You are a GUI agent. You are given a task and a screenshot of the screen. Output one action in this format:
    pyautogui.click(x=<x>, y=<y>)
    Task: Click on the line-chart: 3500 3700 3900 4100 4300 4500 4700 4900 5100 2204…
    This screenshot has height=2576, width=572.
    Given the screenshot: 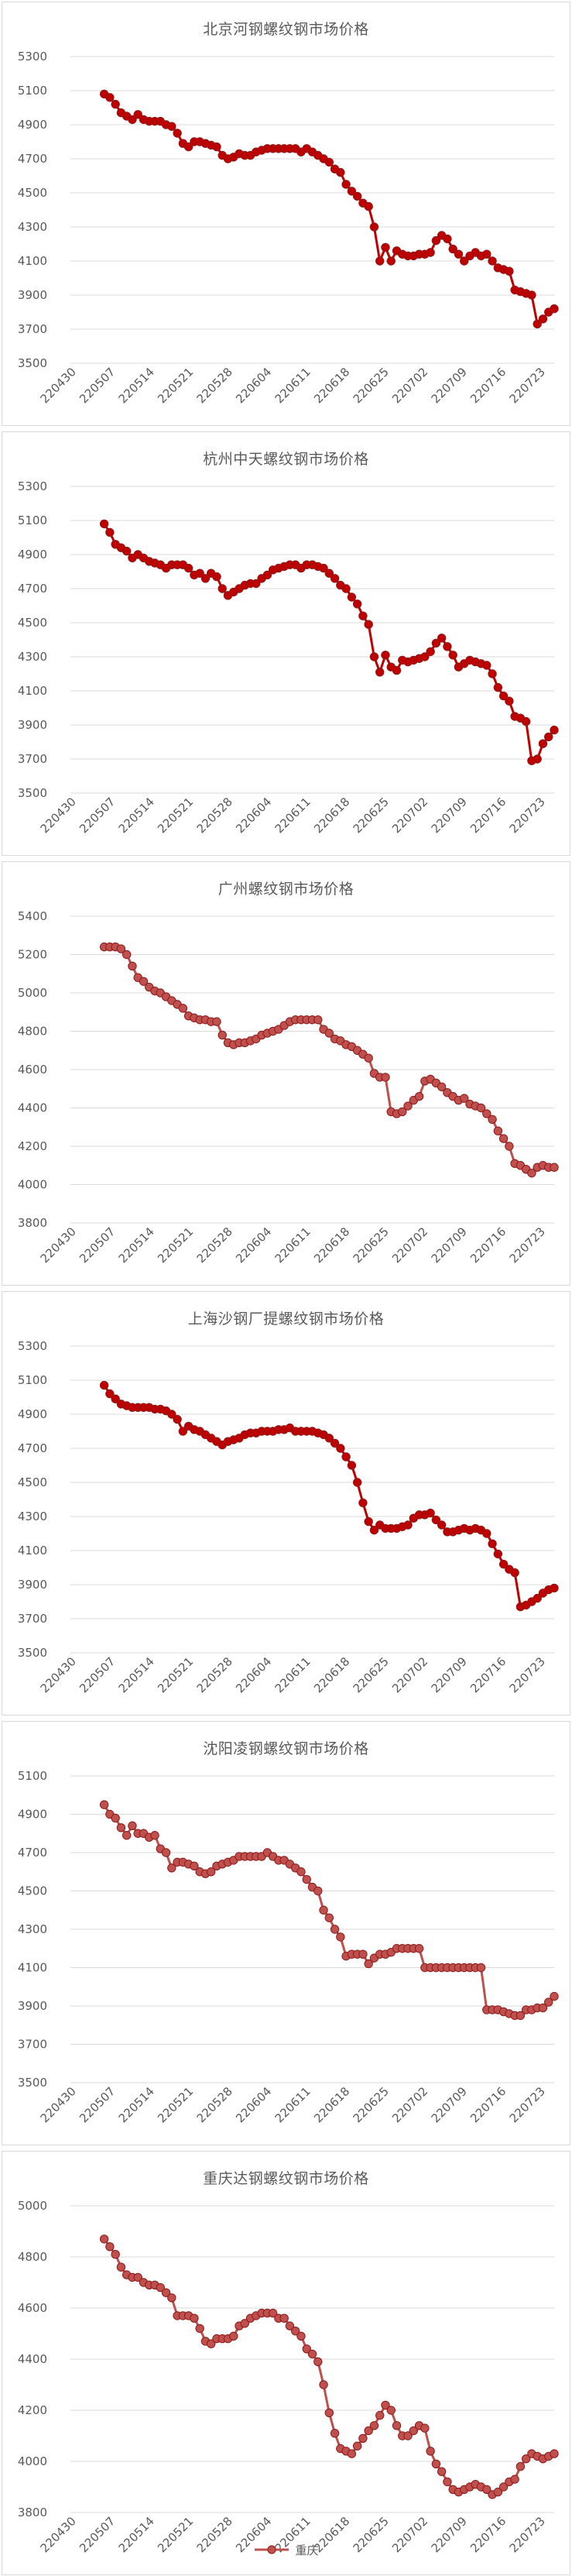 What is the action you would take?
    pyautogui.click(x=288, y=1947)
    